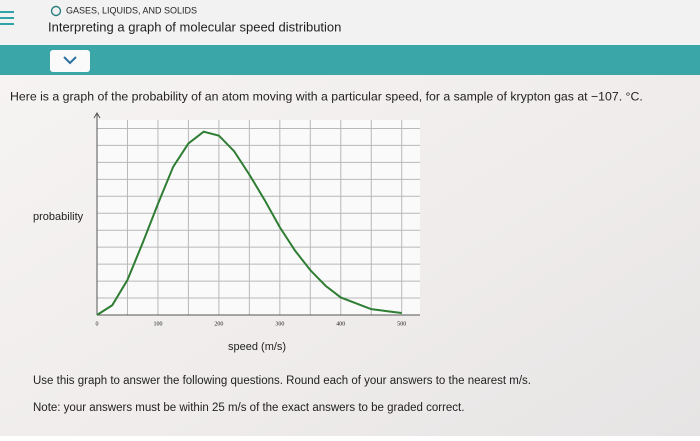  I want to click on chevron, so click(70, 60).